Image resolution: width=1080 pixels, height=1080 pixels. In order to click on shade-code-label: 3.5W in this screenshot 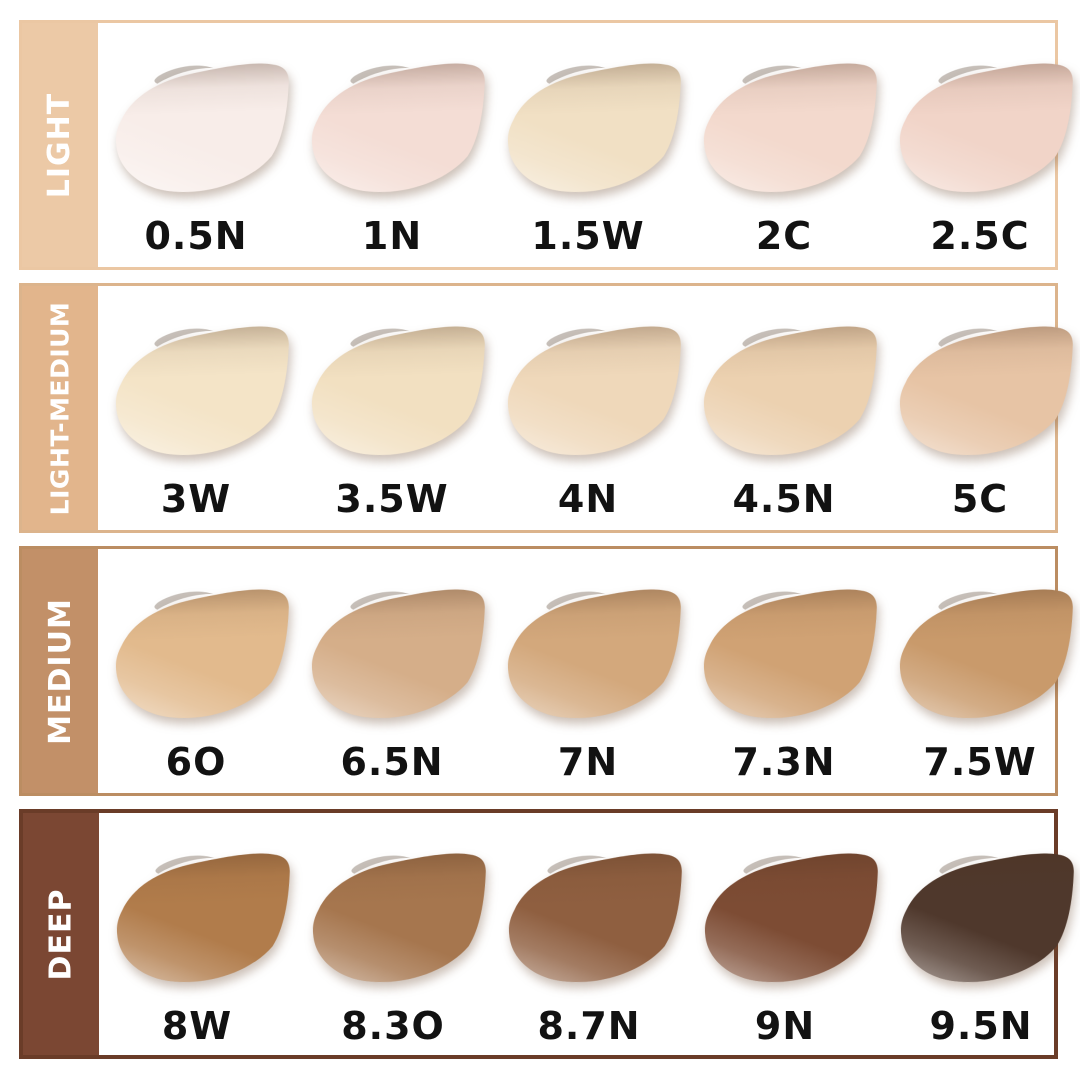, I will do `click(392, 499)`.